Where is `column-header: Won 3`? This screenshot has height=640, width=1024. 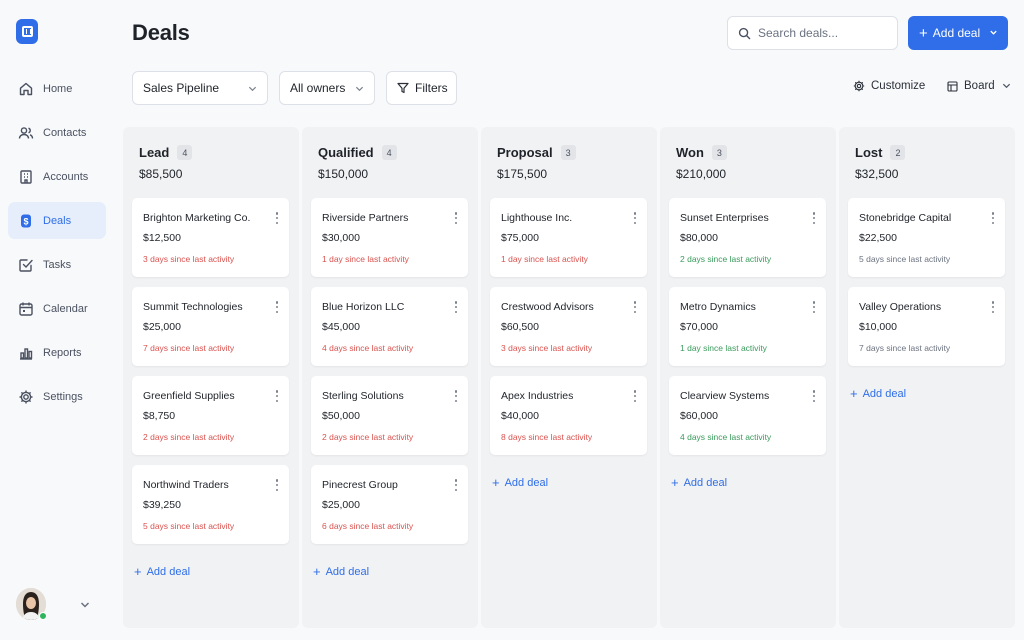 column-header: Won 3 is located at coordinates (701, 152).